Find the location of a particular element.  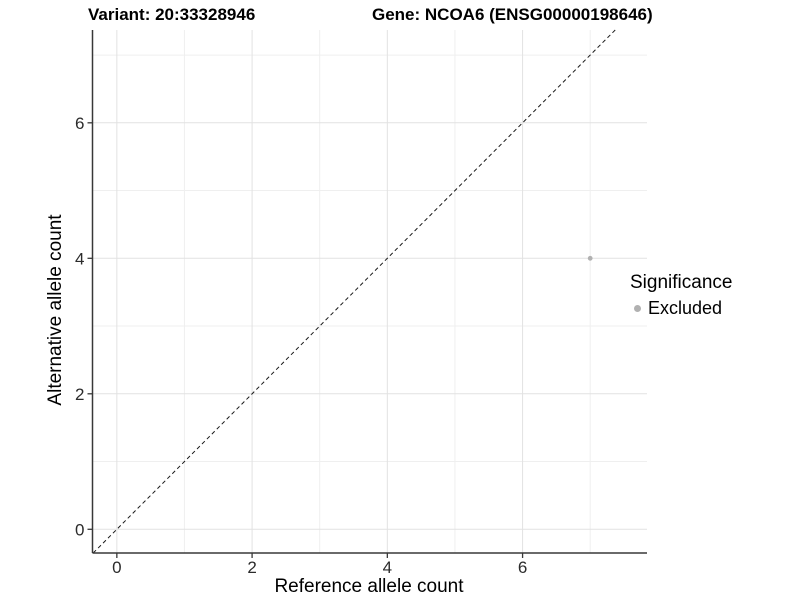

legend-point-icon is located at coordinates (637, 308).